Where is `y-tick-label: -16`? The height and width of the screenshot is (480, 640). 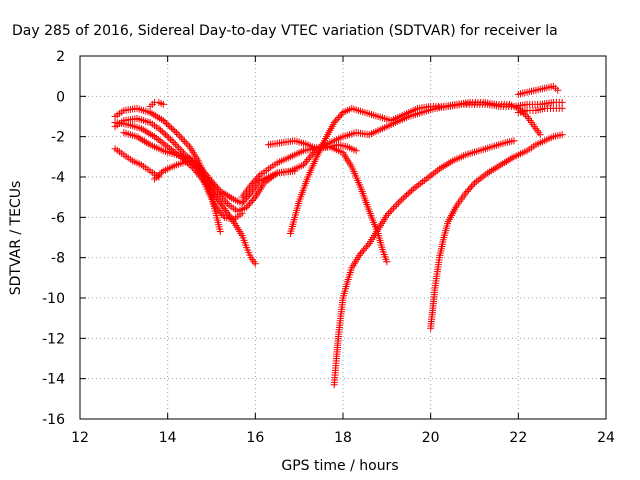
y-tick-label: -16 is located at coordinates (53, 420).